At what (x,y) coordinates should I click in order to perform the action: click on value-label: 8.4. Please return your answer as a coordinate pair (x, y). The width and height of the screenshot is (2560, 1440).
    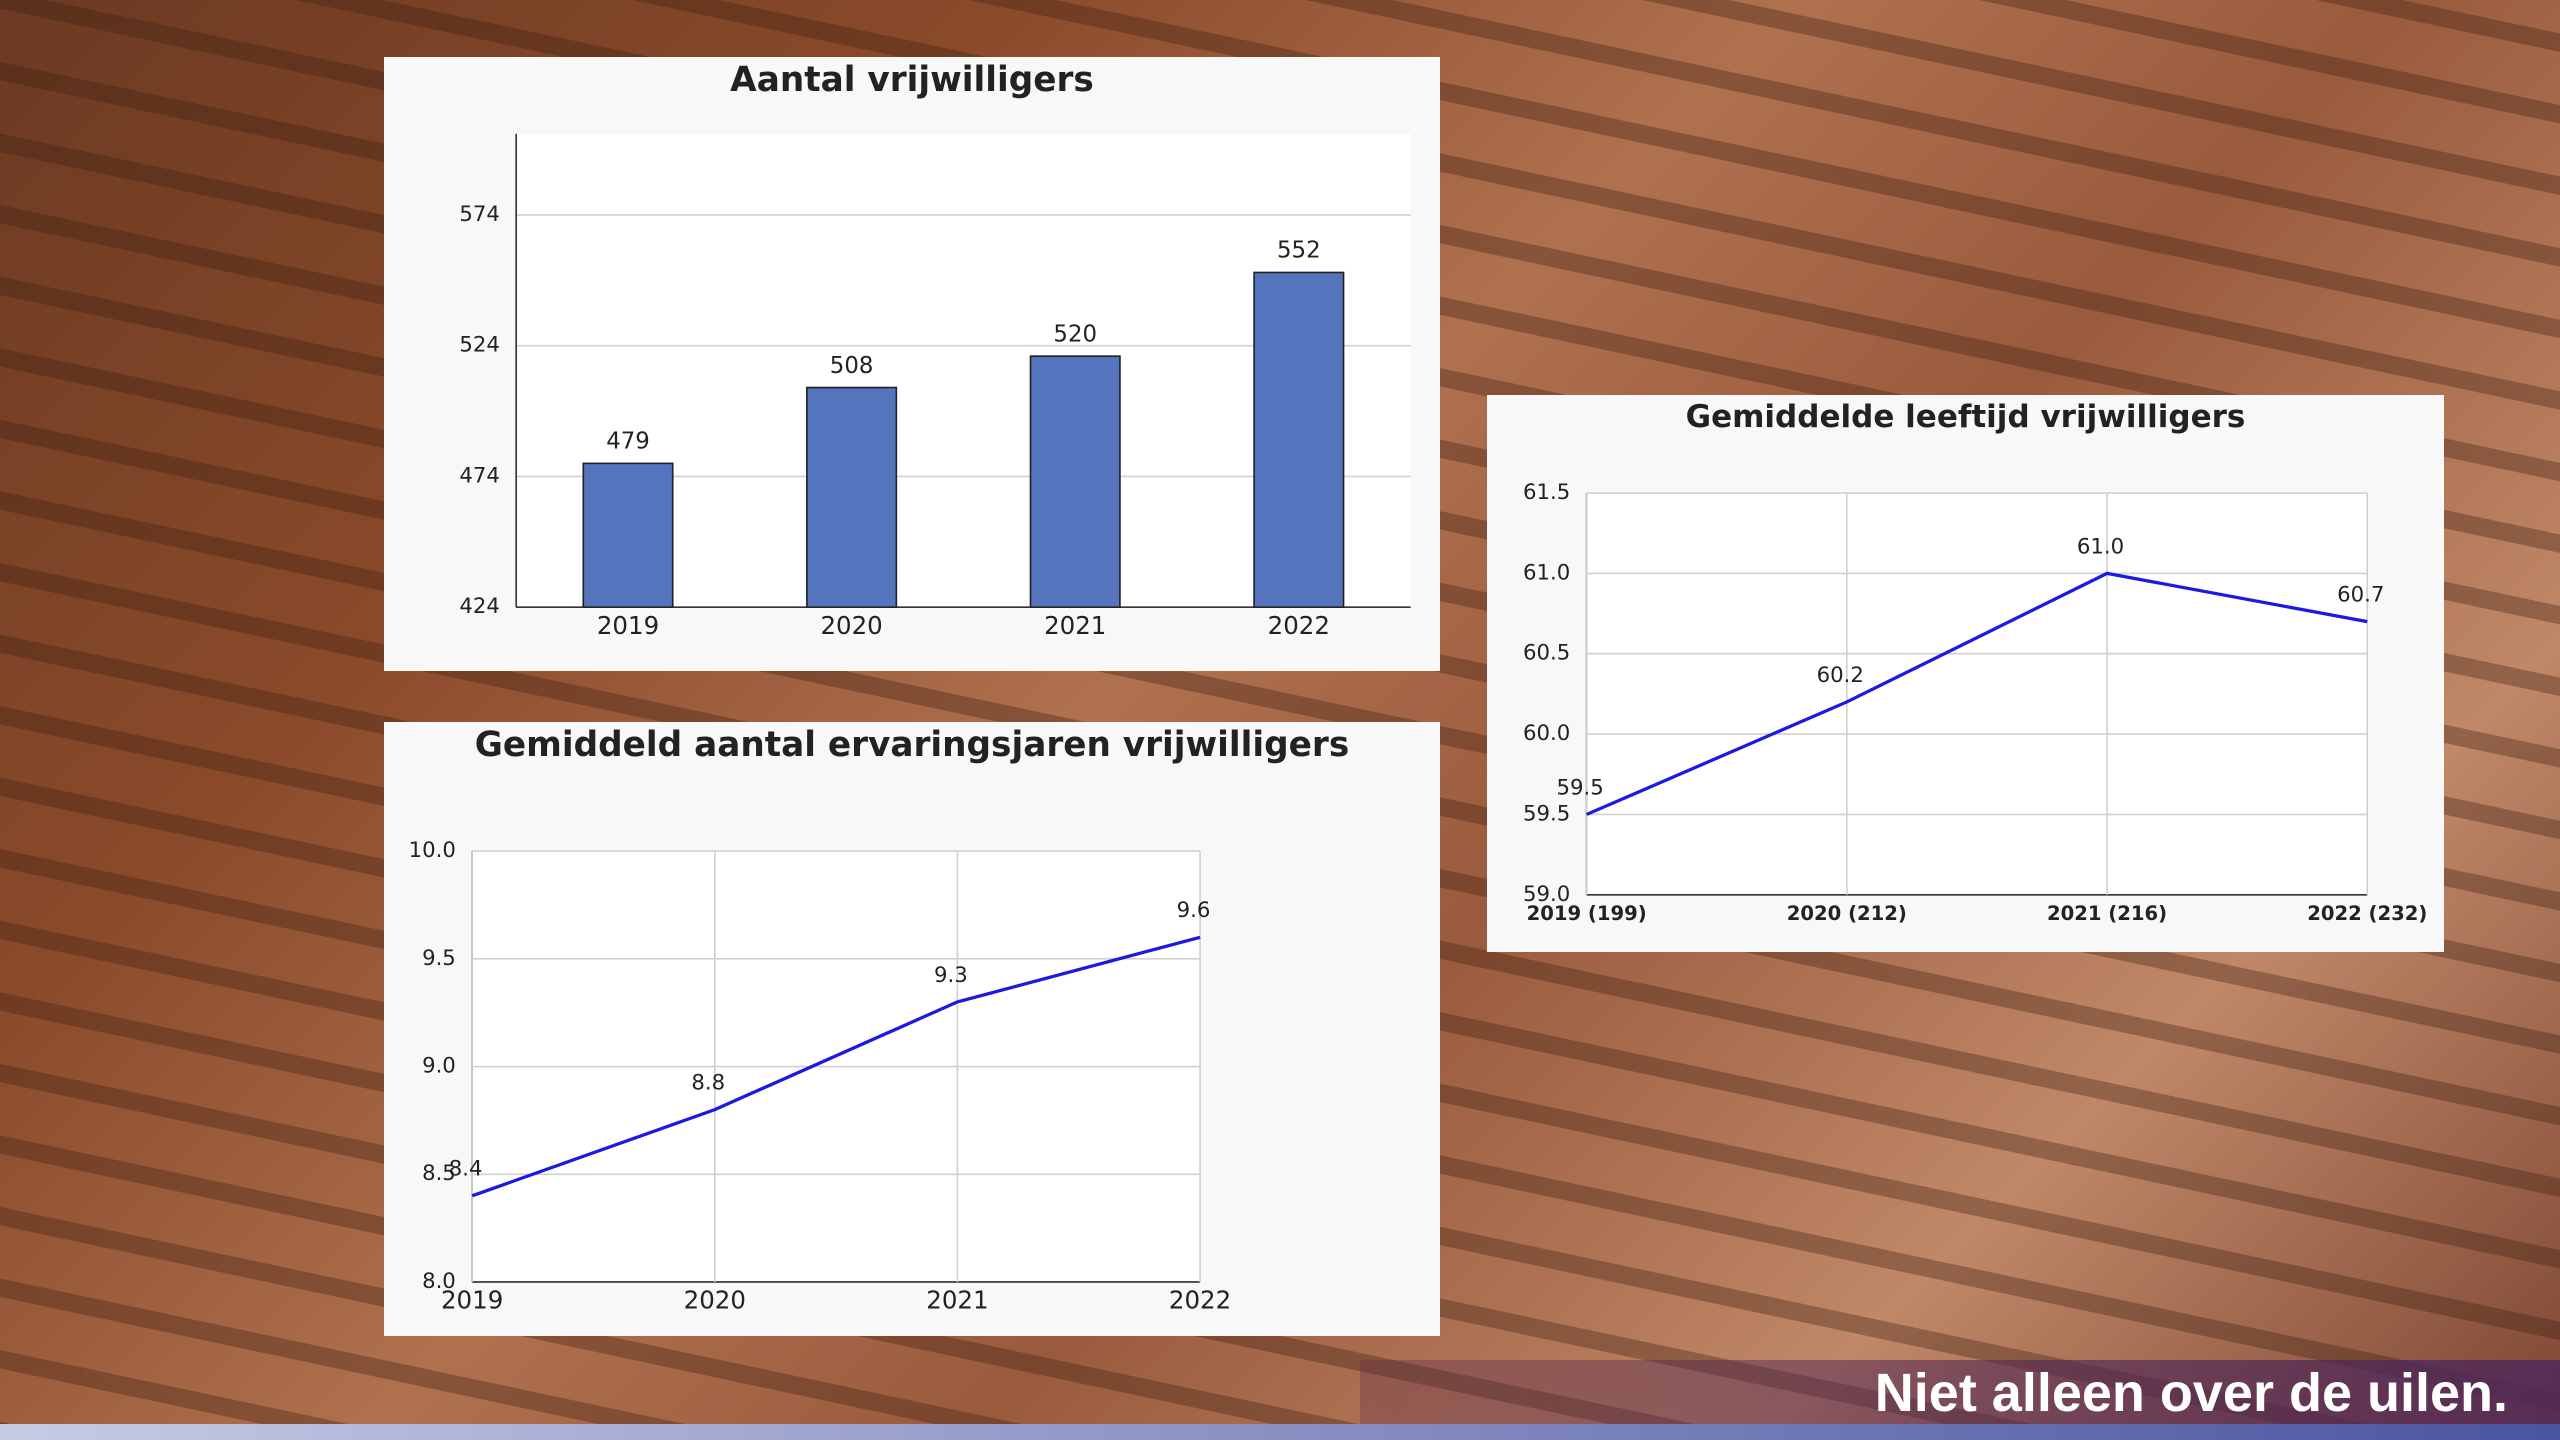
    Looking at the image, I should click on (466, 1169).